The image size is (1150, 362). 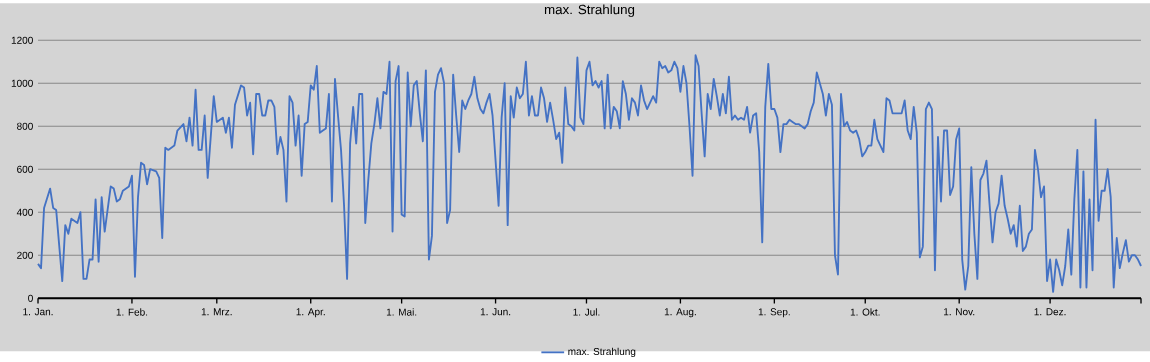 I want to click on x-tick-label: 1. Mai., so click(x=401, y=312).